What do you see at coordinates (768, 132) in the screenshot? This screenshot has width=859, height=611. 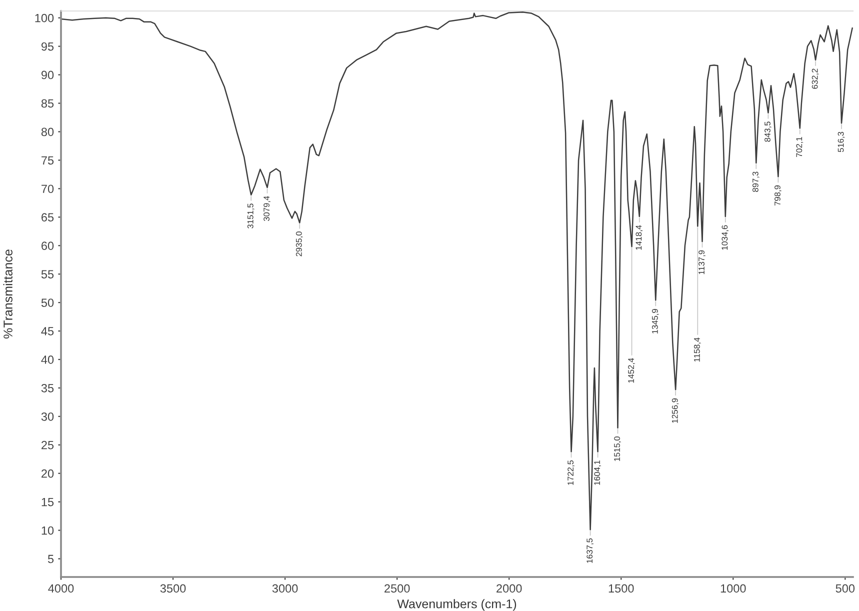 I see `annotation: 843,5` at bounding box center [768, 132].